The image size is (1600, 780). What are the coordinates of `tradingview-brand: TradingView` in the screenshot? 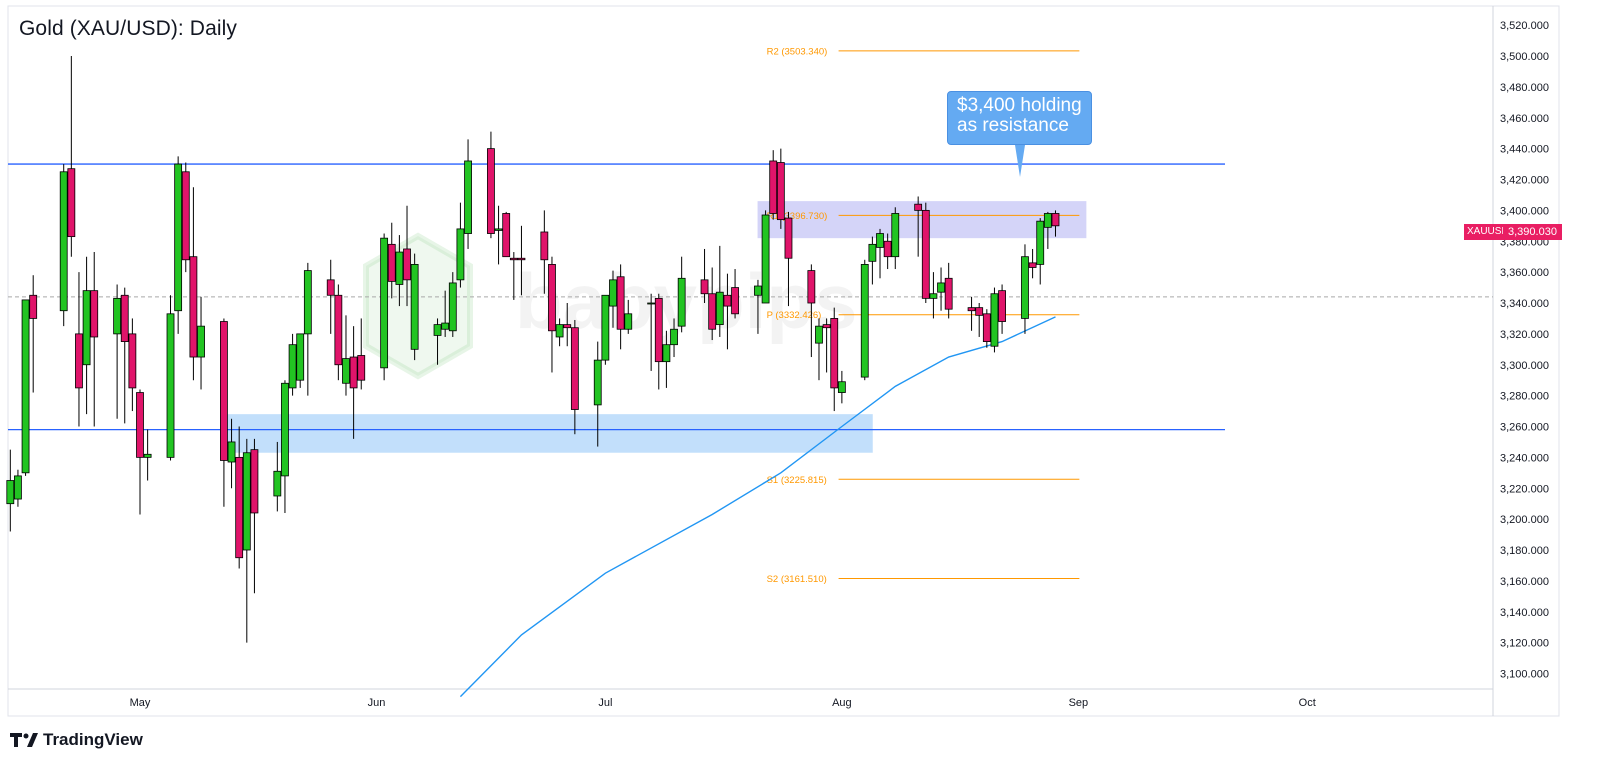 It's located at (76, 740).